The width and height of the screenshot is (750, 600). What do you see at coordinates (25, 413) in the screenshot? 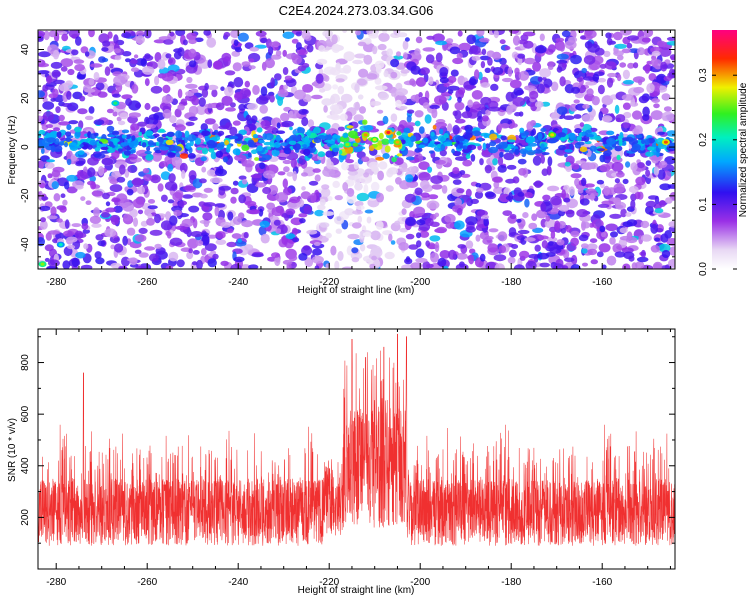
I see `snr-y-tick-label: 600` at bounding box center [25, 413].